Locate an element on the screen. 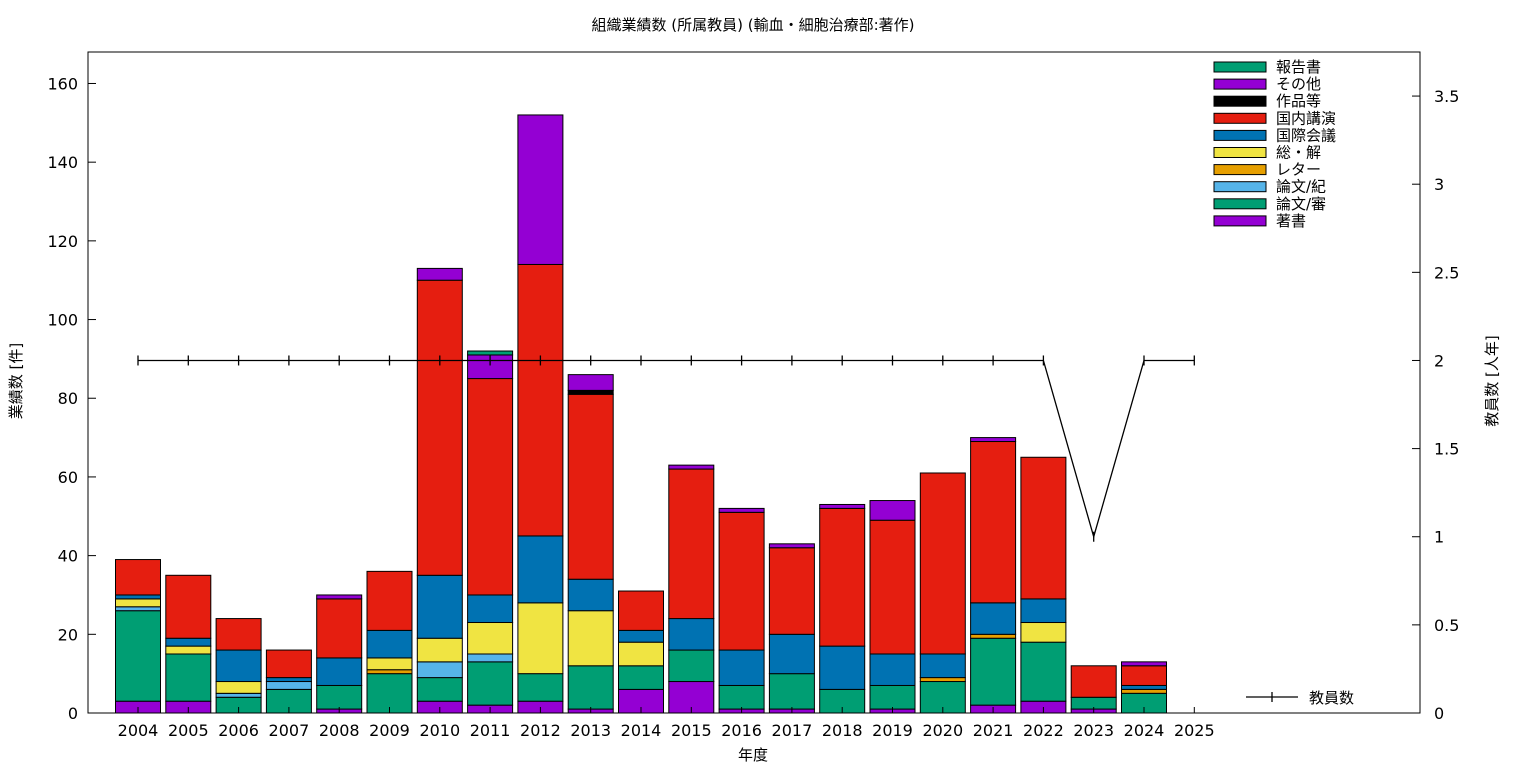  y2-tick-label: 0.5 is located at coordinates (1446, 625).